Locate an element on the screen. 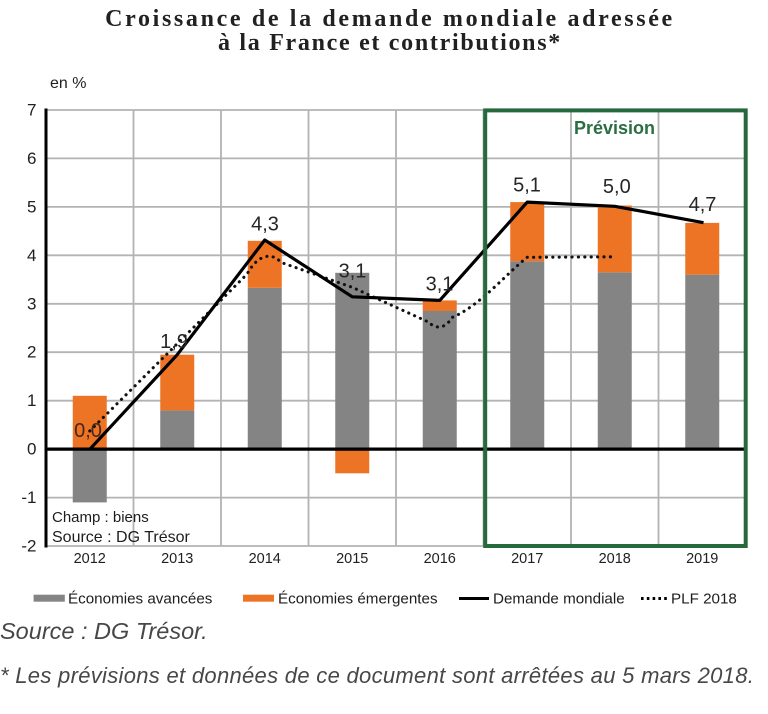 This screenshot has width=768, height=714. svg-text: Économies émergentes is located at coordinates (358, 599).